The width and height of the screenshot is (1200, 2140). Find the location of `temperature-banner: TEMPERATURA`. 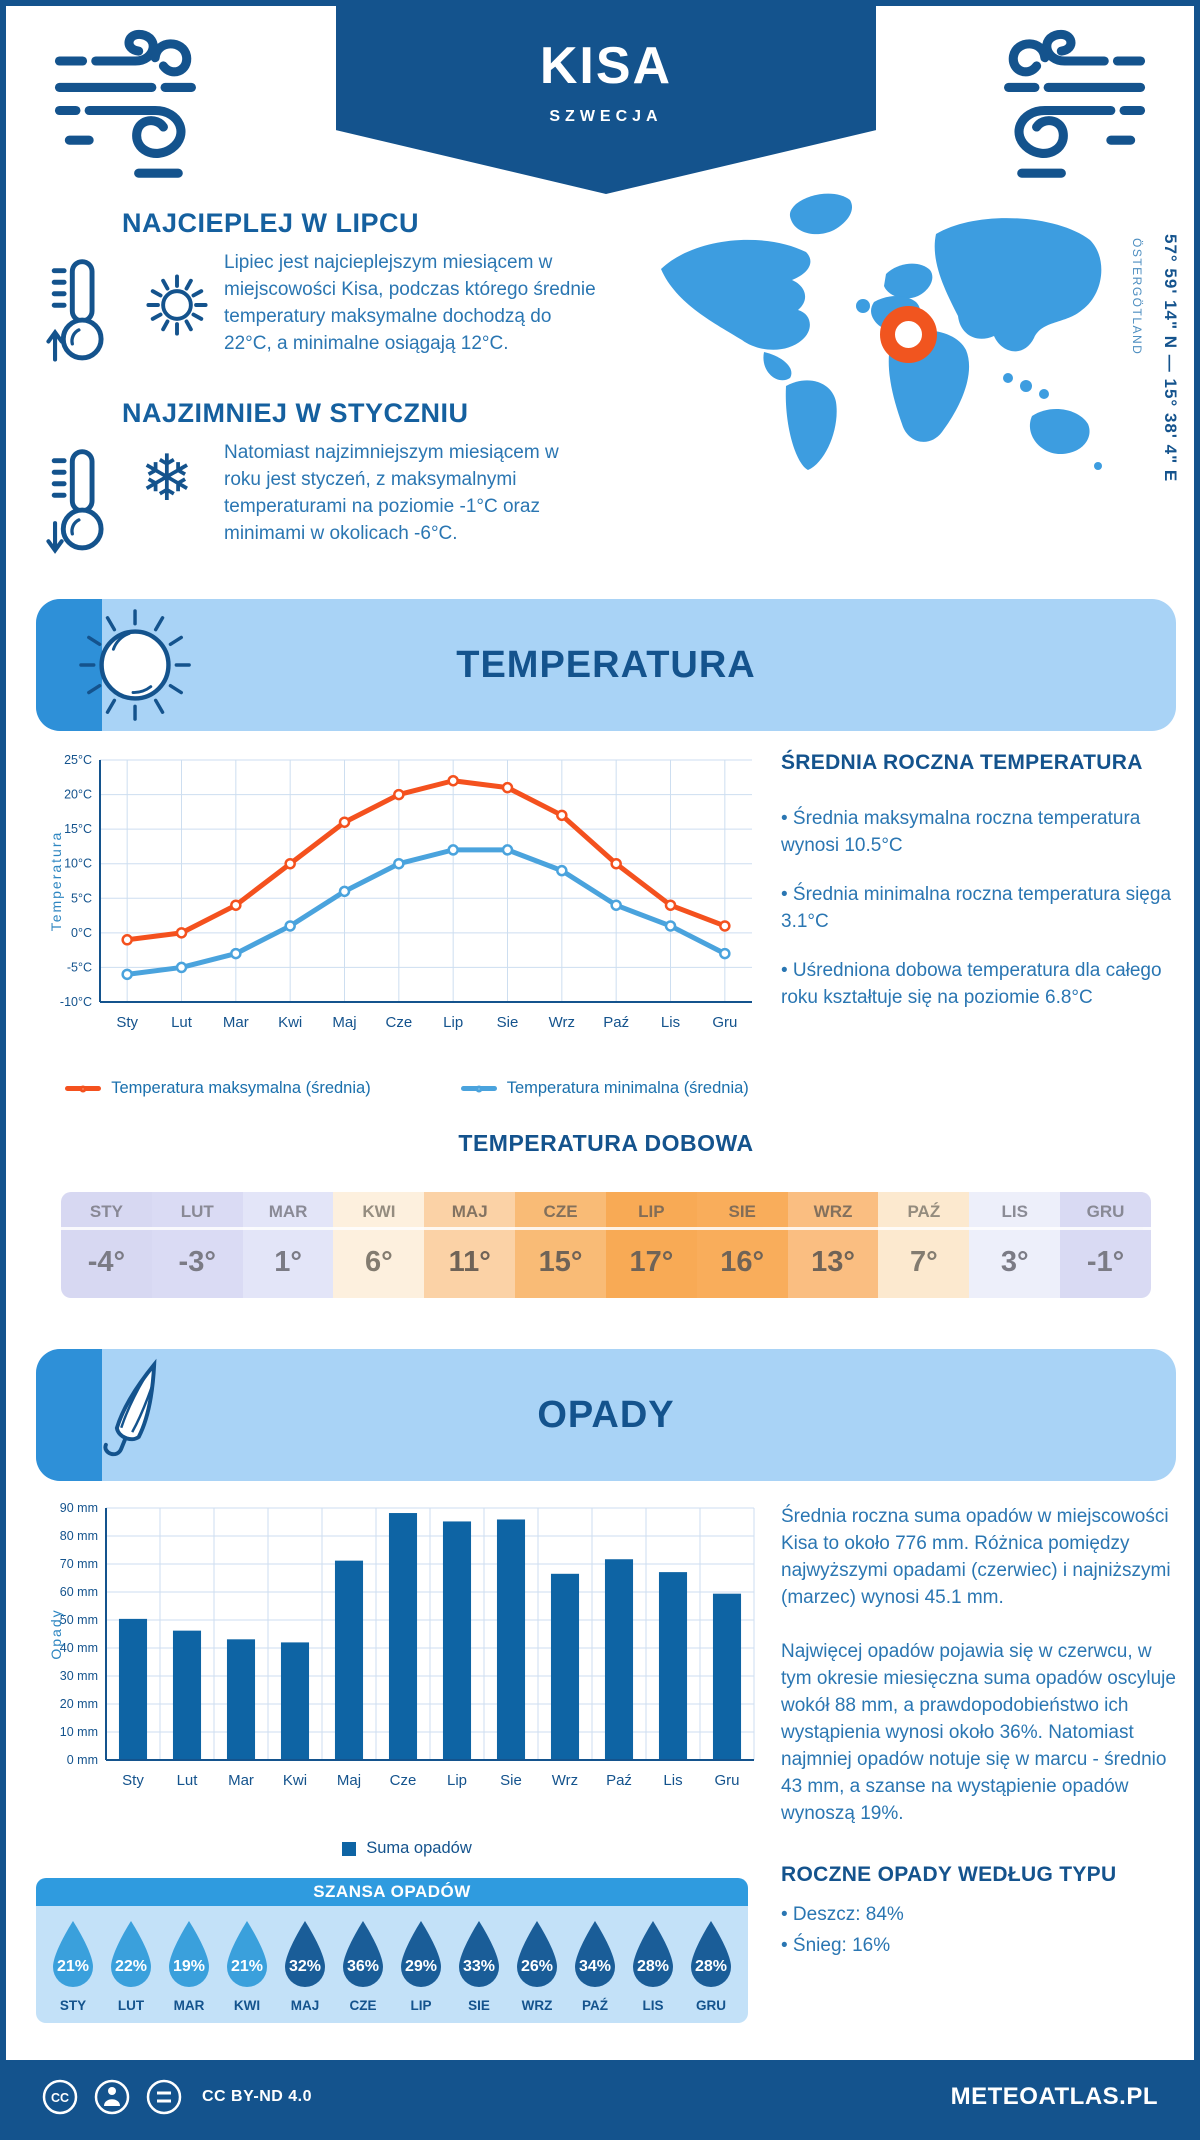

temperature-banner: TEMPERATURA is located at coordinates (606, 665).